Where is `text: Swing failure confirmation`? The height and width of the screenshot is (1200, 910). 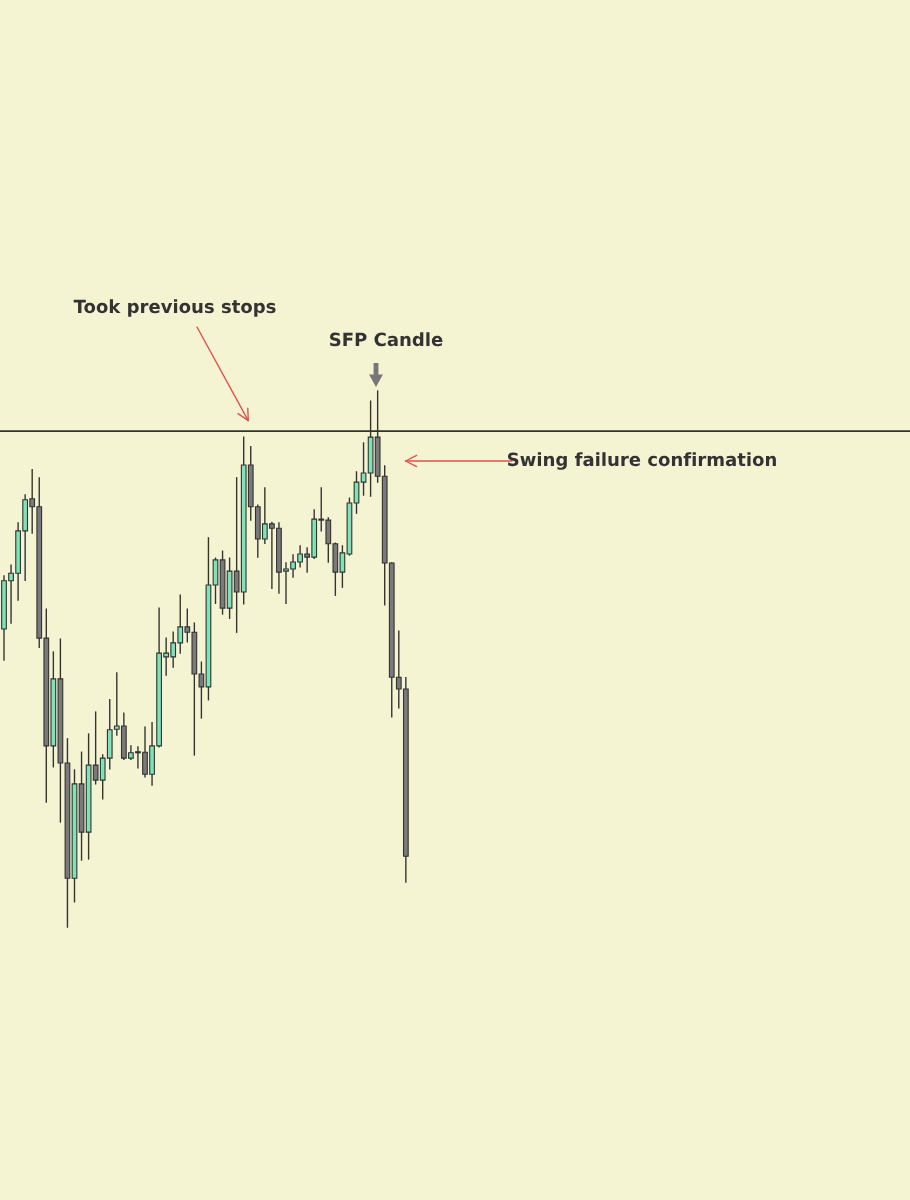
text: Swing failure confirmation is located at coordinates (641, 461).